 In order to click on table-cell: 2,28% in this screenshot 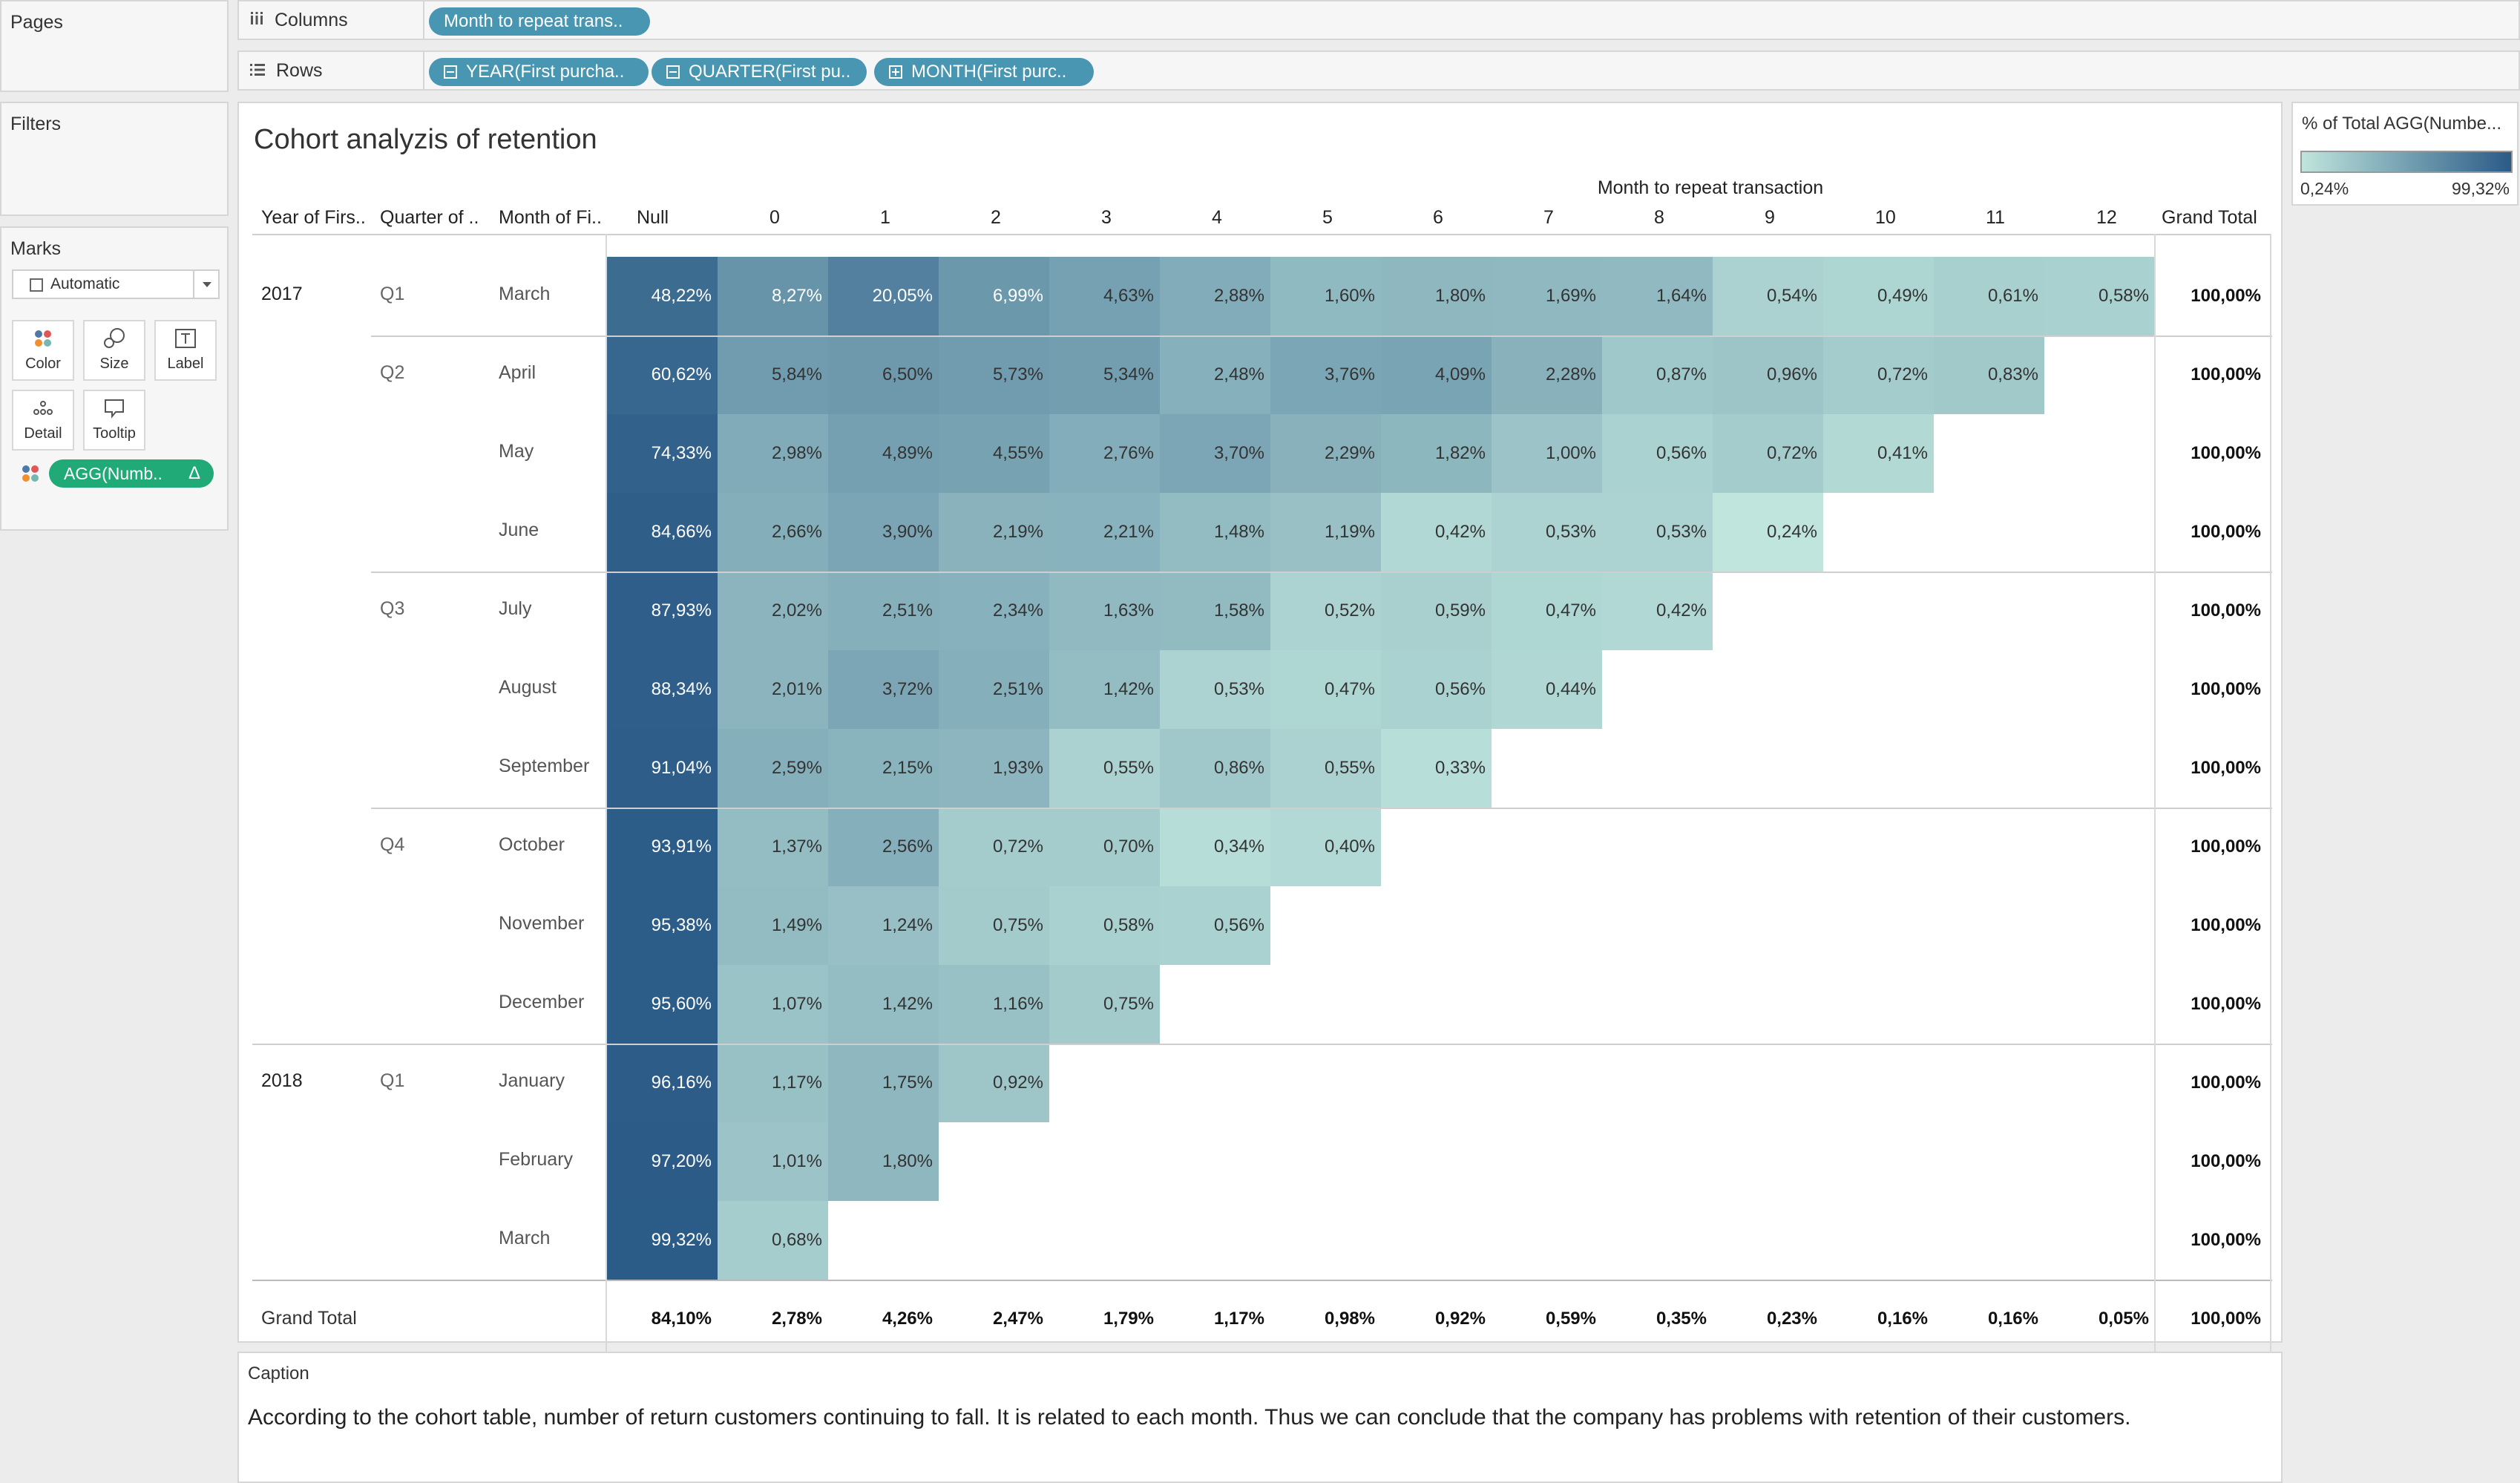, I will do `click(1547, 374)`.